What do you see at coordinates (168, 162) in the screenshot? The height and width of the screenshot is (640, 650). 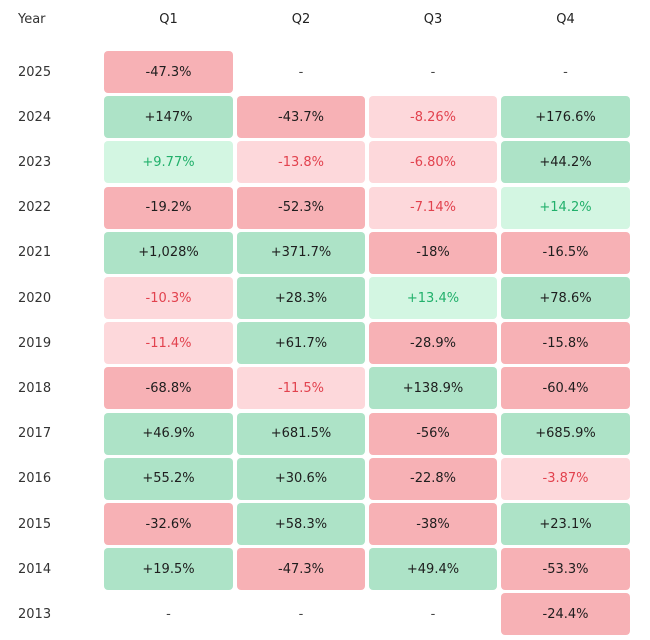 I see `return-cell: +9.77%` at bounding box center [168, 162].